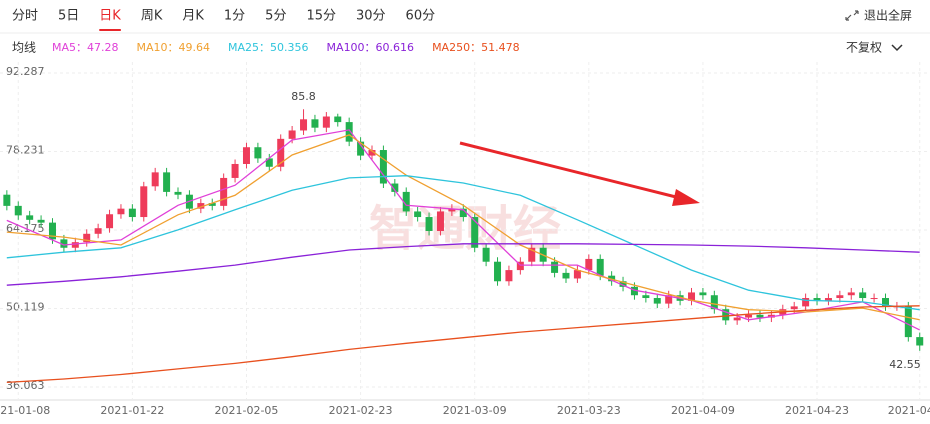  What do you see at coordinates (476, 47) in the screenshot?
I see `legend-entry: MA250：51.478` at bounding box center [476, 47].